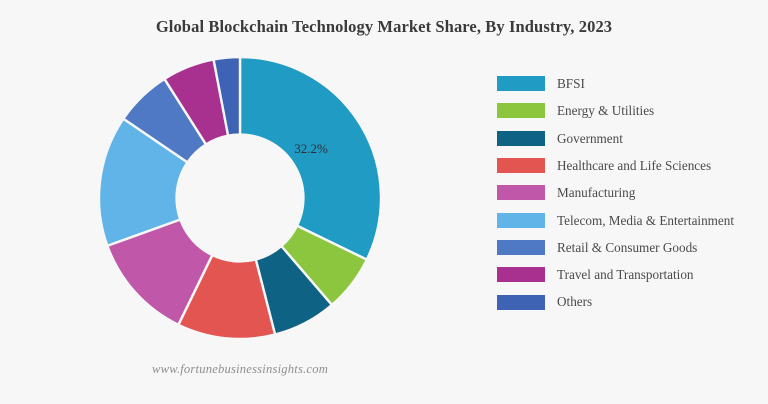  What do you see at coordinates (571, 84) in the screenshot?
I see `legend-item-label: BFSI` at bounding box center [571, 84].